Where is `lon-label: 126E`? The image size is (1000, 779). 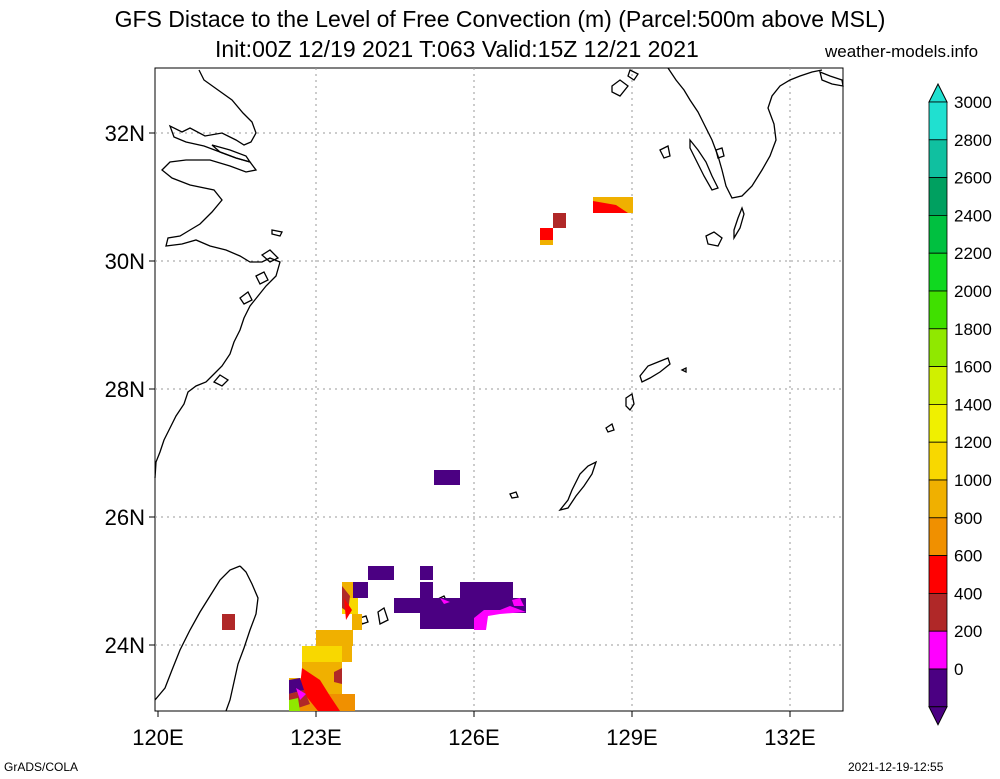
lon-label: 126E is located at coordinates (473, 737).